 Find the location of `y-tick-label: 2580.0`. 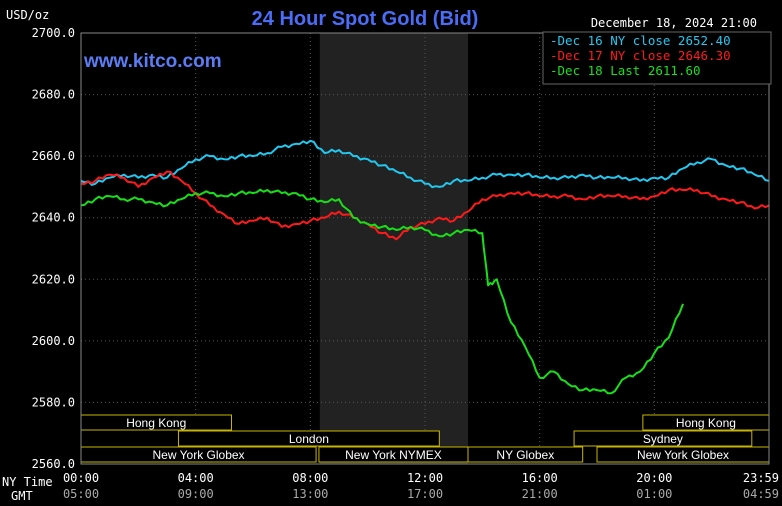

y-tick-label: 2580.0 is located at coordinates (53, 402).